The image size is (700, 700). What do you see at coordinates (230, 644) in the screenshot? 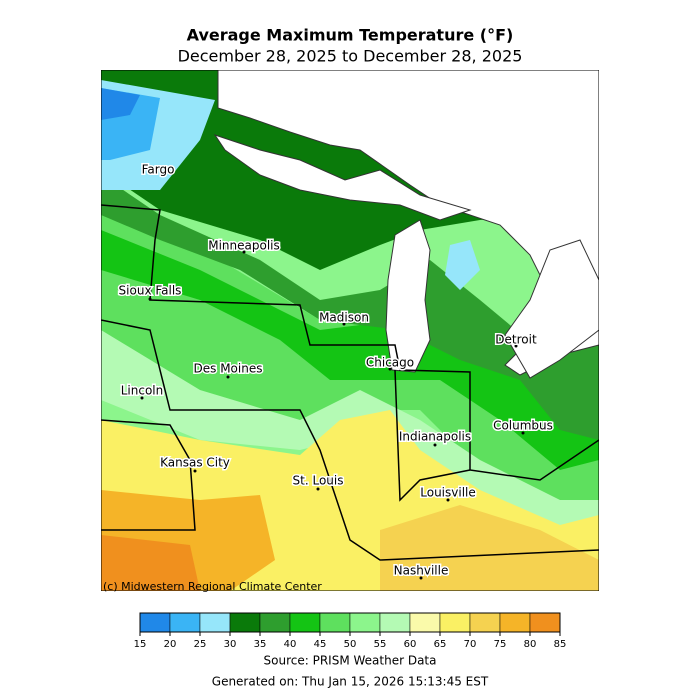
I see `colorbar-tick-label: 30` at bounding box center [230, 644].